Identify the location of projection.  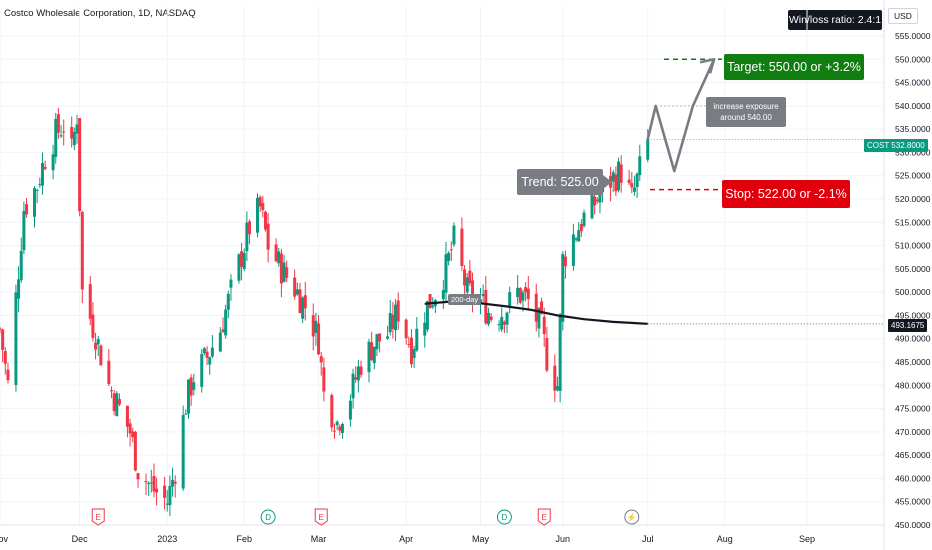
(681, 115).